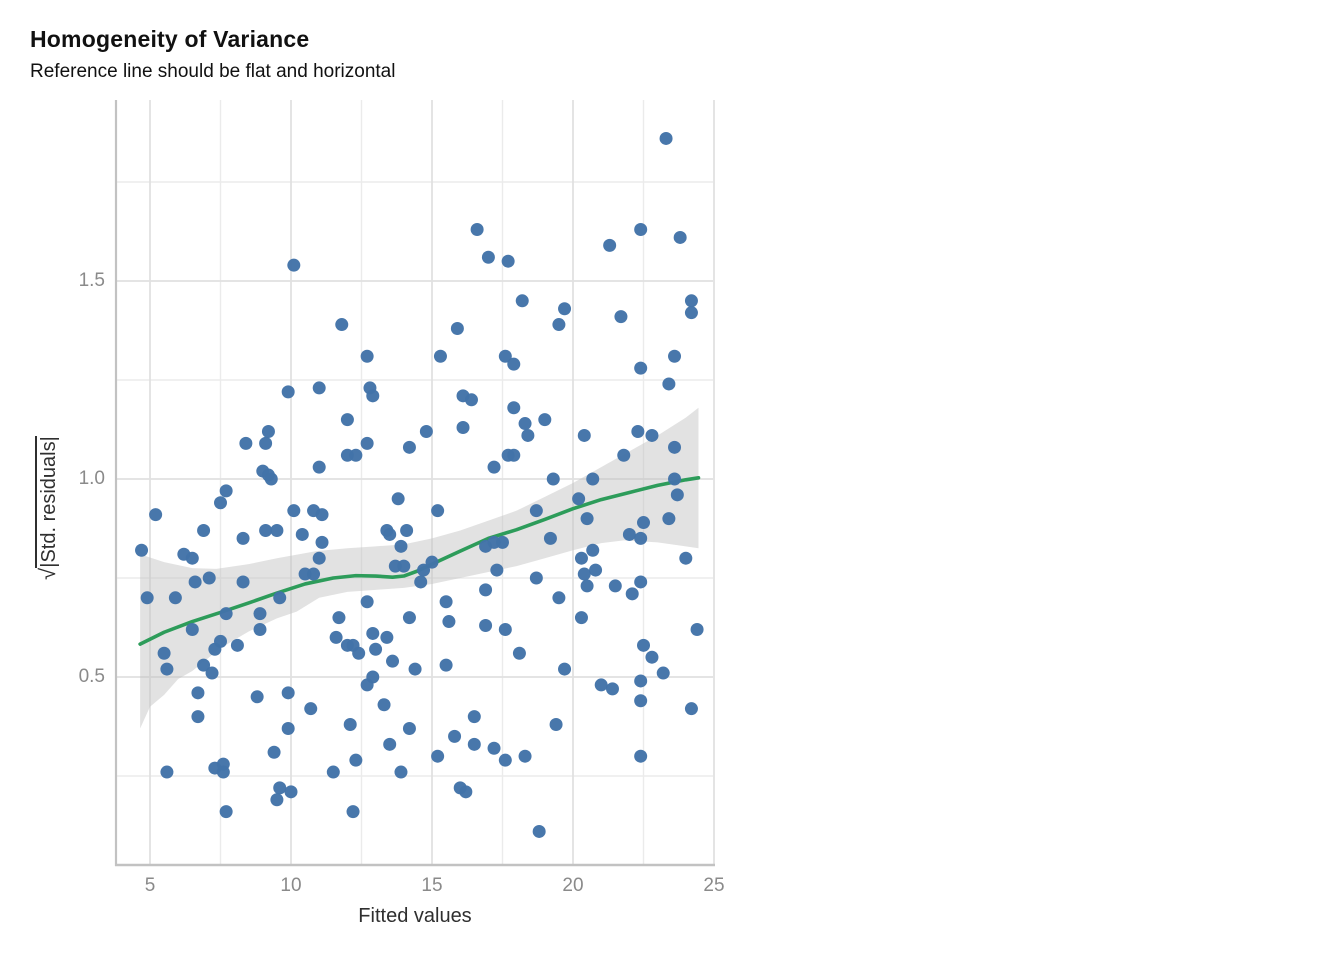  I want to click on sqrt-symbol: √, so click(47, 573).